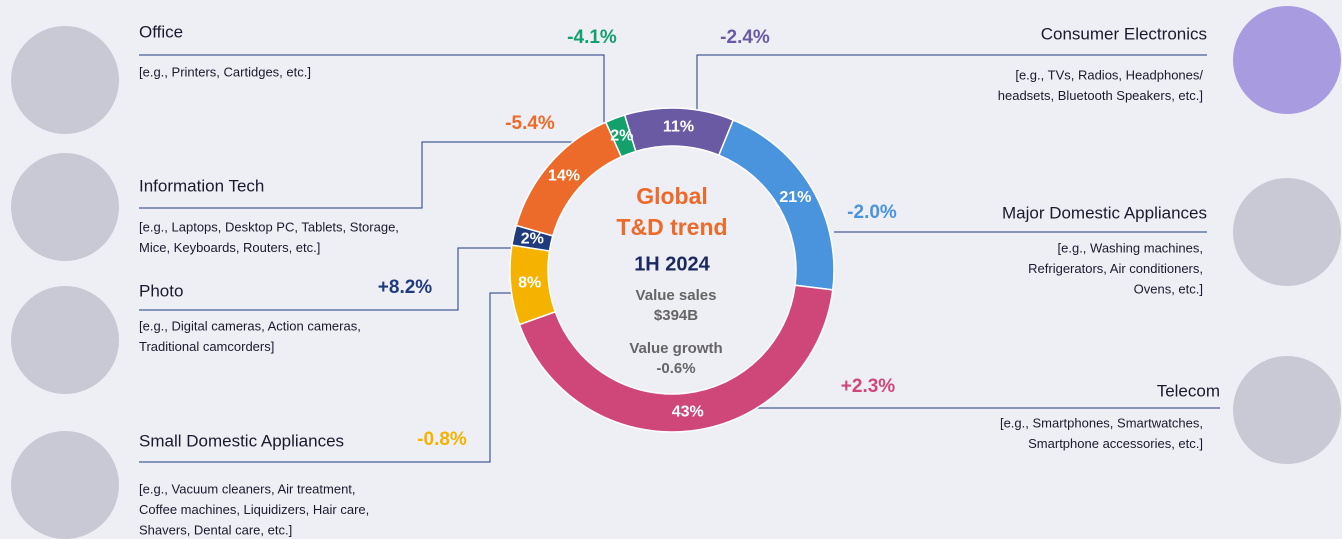  Describe the element at coordinates (1124, 33) in the screenshot. I see `category-name: Consumer Electronics` at that location.